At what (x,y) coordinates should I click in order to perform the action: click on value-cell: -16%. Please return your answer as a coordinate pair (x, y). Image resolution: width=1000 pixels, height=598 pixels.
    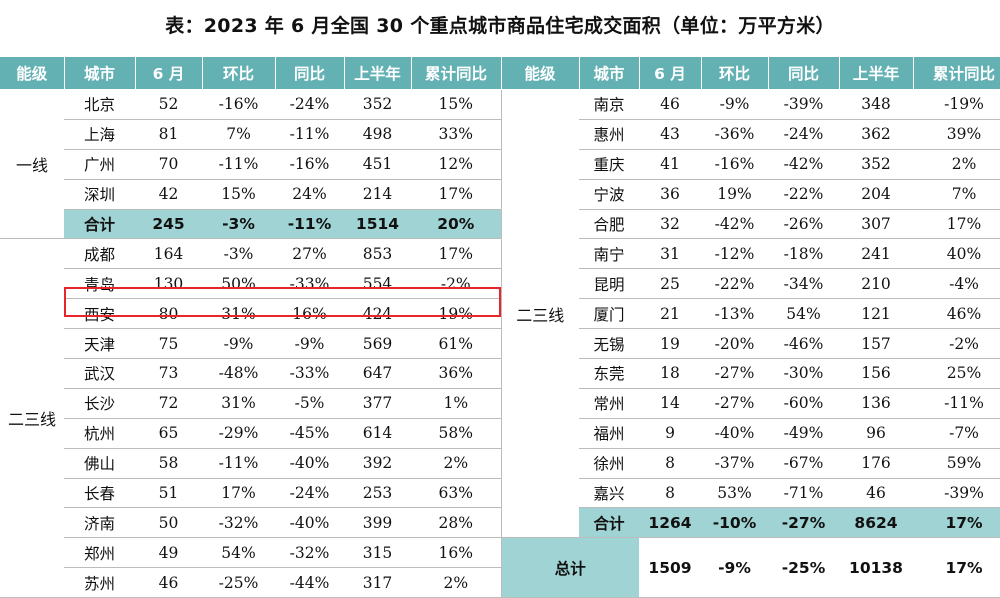
    Looking at the image, I should click on (309, 164).